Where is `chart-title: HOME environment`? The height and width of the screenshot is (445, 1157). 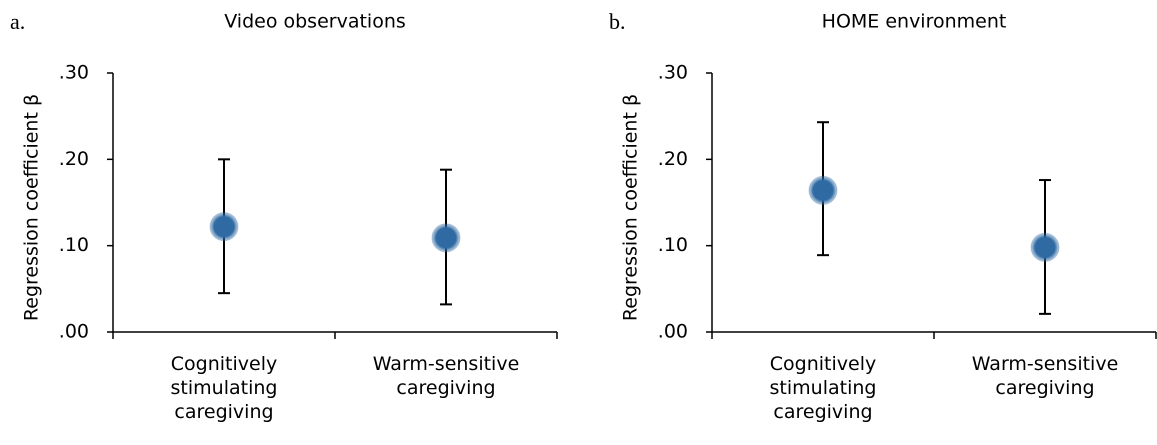 chart-title: HOME environment is located at coordinates (914, 22).